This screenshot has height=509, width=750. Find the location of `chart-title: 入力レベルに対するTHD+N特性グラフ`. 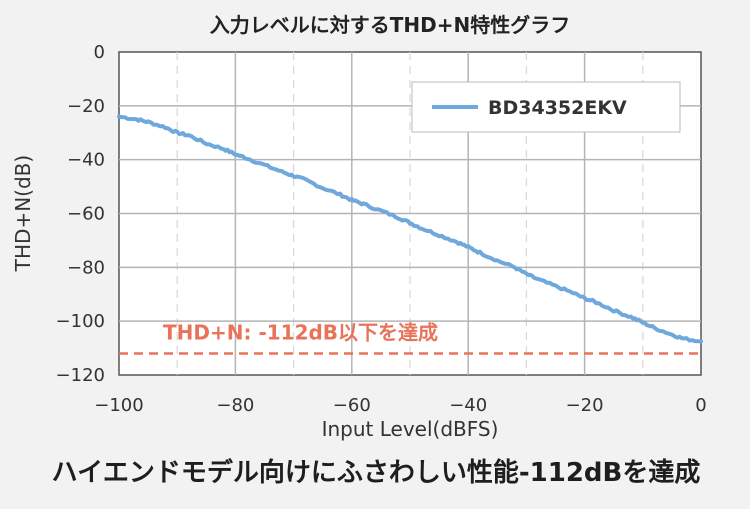

chart-title: 入力レベルに対するTHD+N特性グラフ is located at coordinates (390, 25).